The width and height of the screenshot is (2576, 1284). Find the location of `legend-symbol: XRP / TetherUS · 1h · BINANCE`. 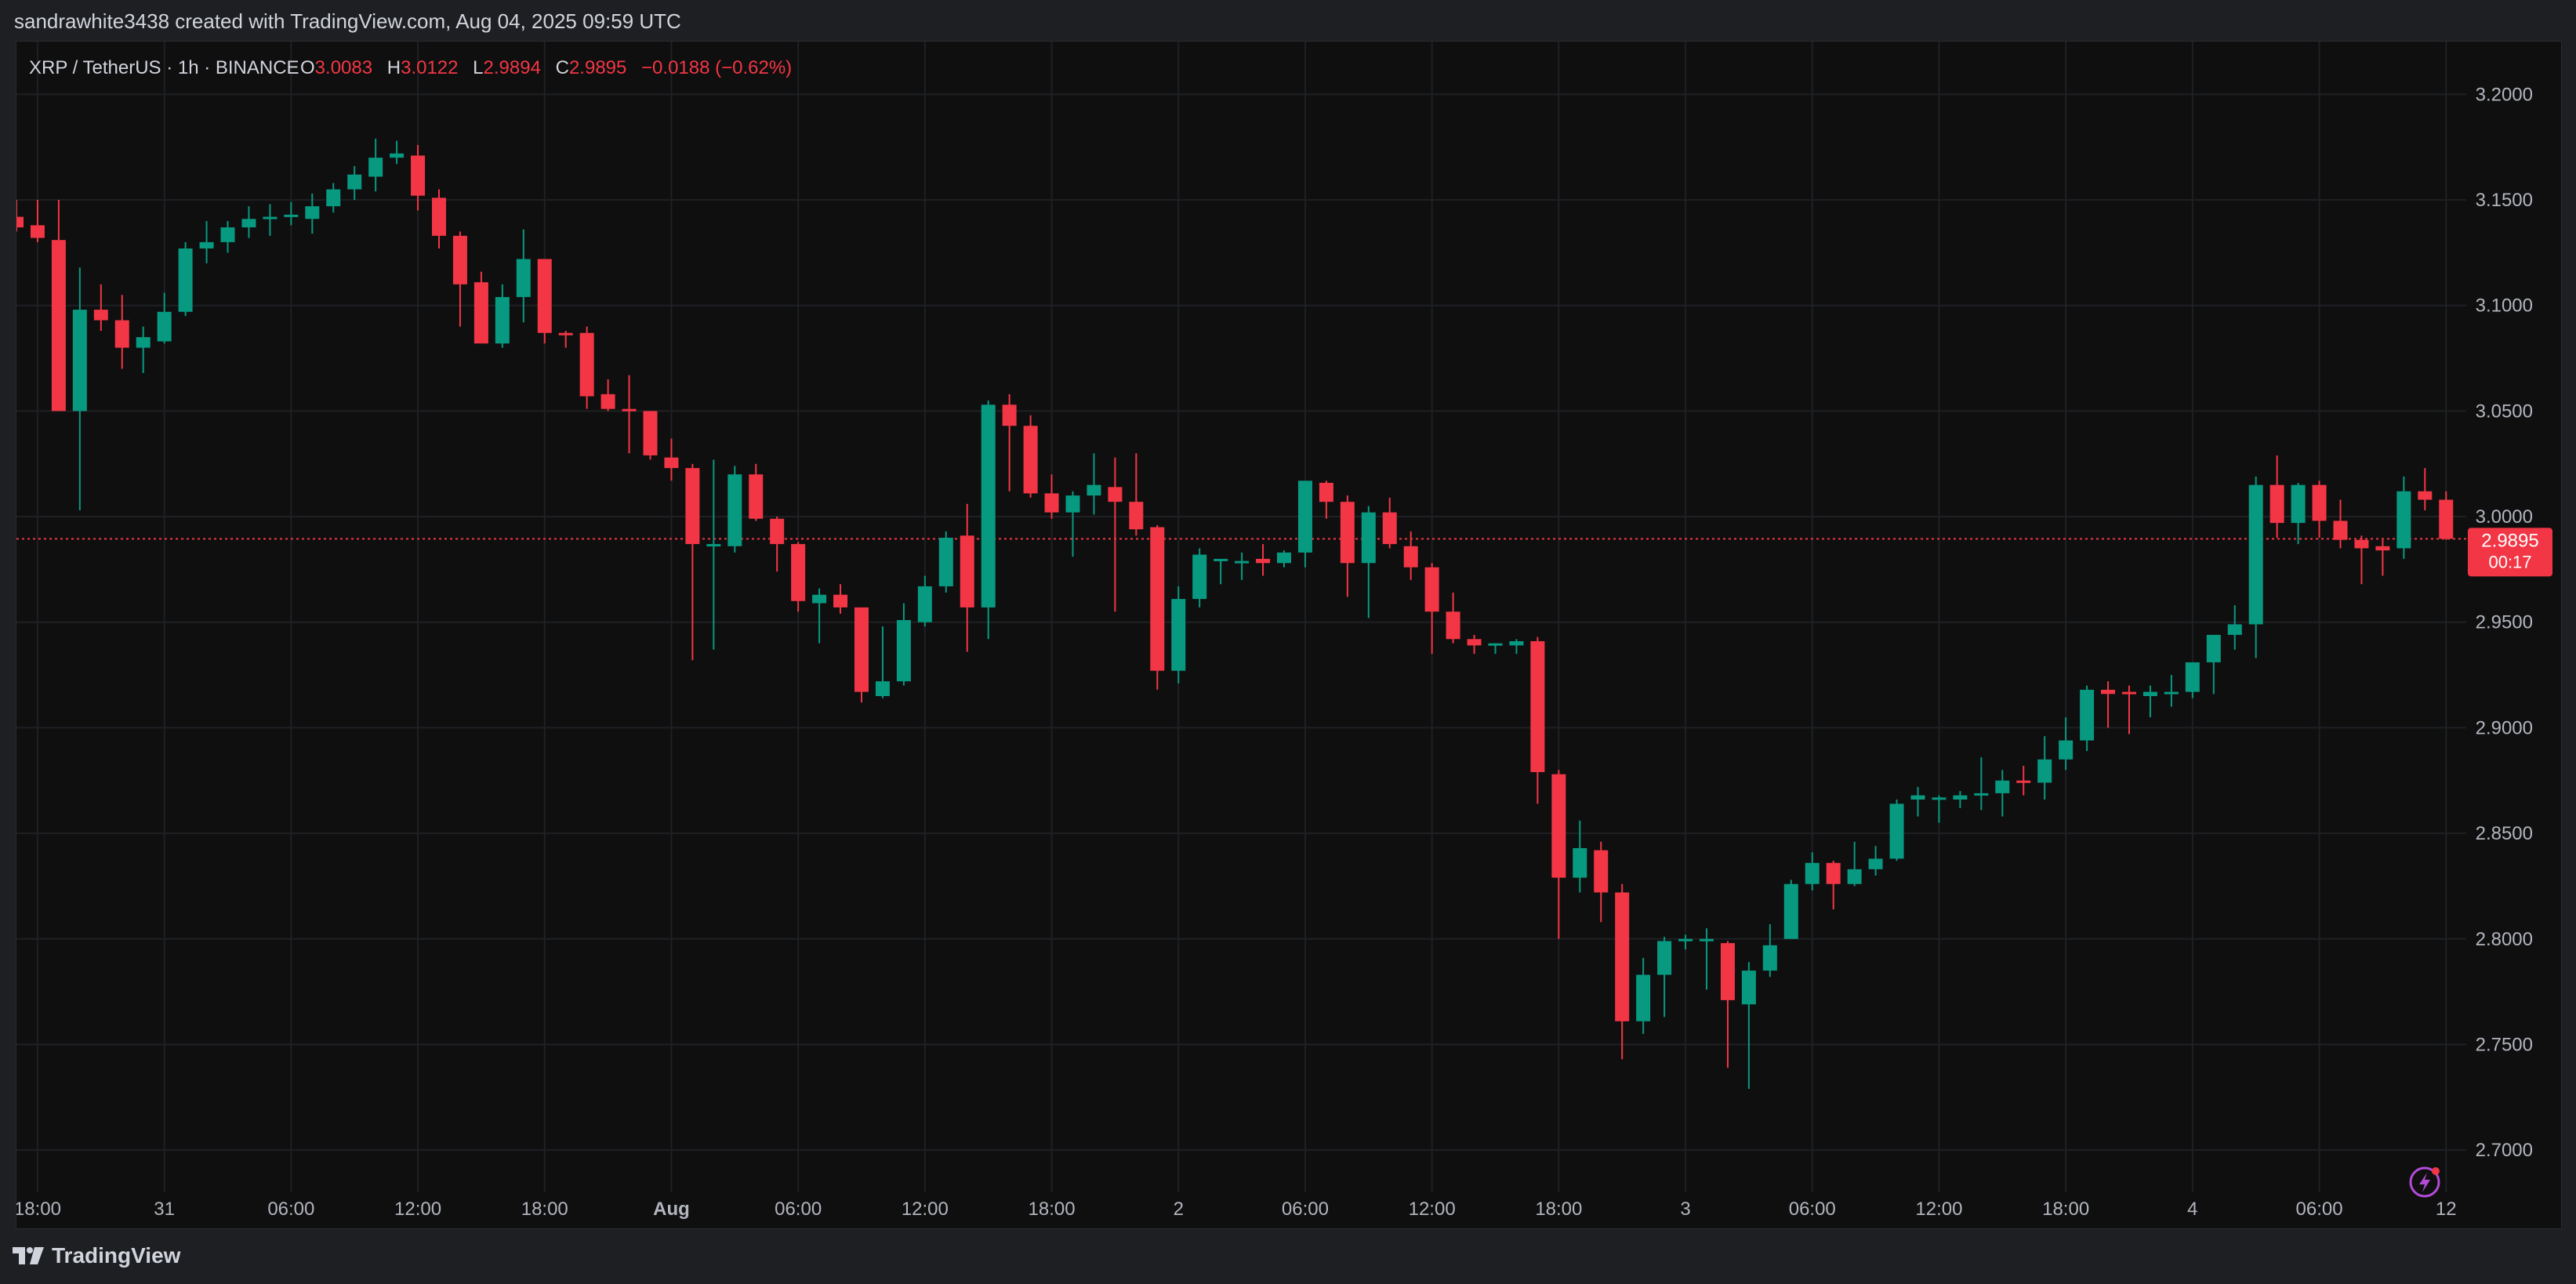

legend-symbol: XRP / TetherUS · 1h · BINANCE is located at coordinates (164, 67).